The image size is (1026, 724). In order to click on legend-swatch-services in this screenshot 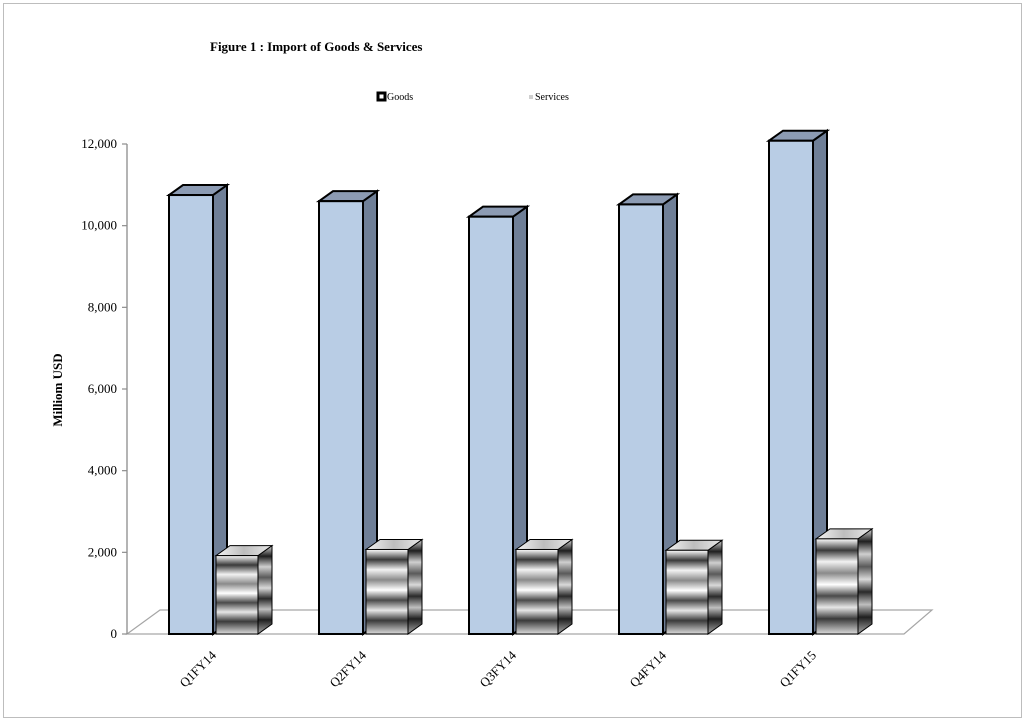, I will do `click(531, 97)`.